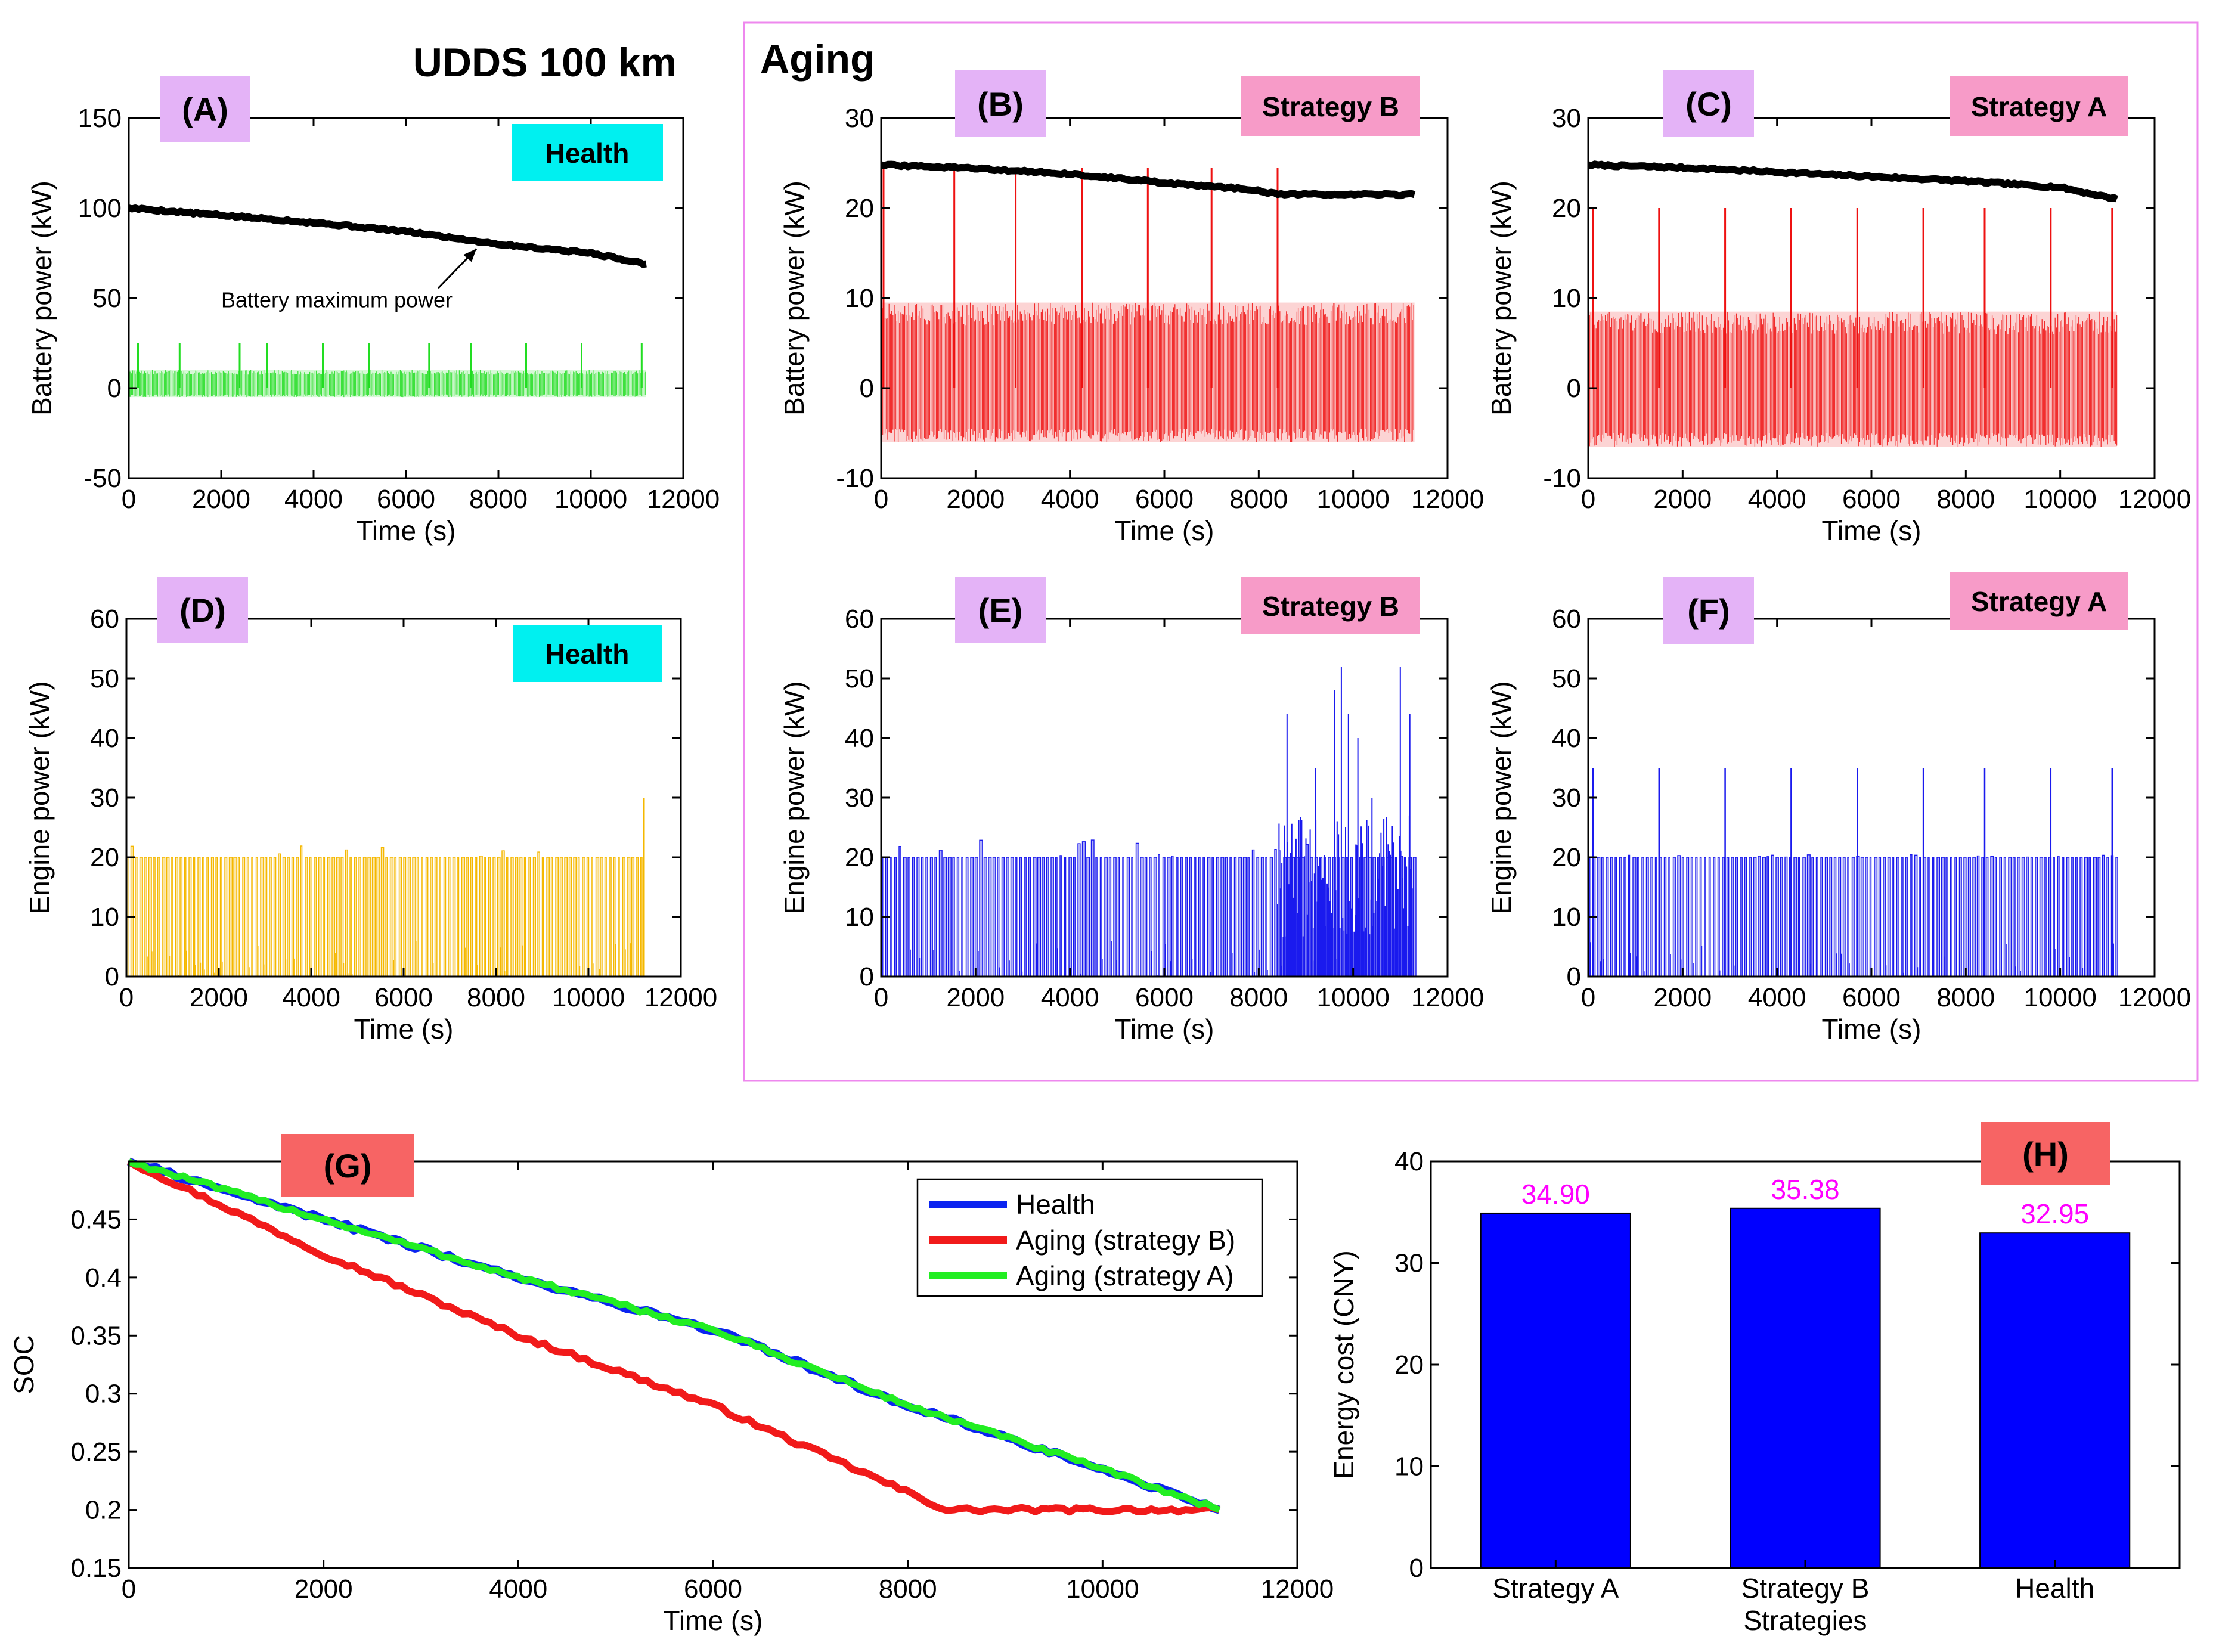 This screenshot has width=2216, height=1652. Describe the element at coordinates (1345, 822) in the screenshot. I see `engine-power-high-spikes` at that location.